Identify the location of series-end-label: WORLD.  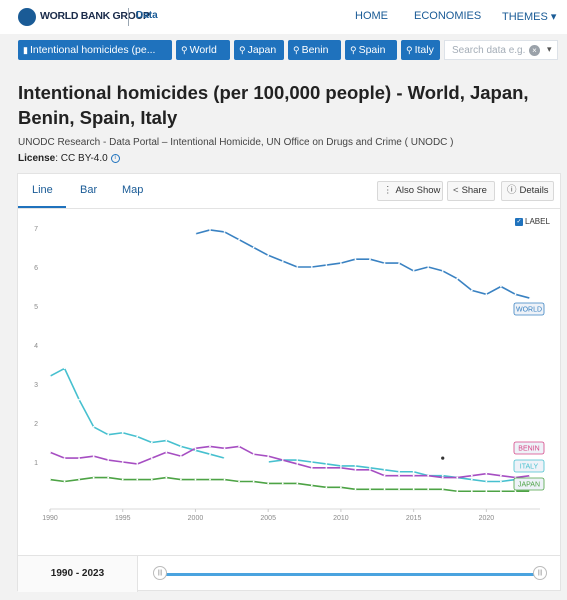
(529, 310).